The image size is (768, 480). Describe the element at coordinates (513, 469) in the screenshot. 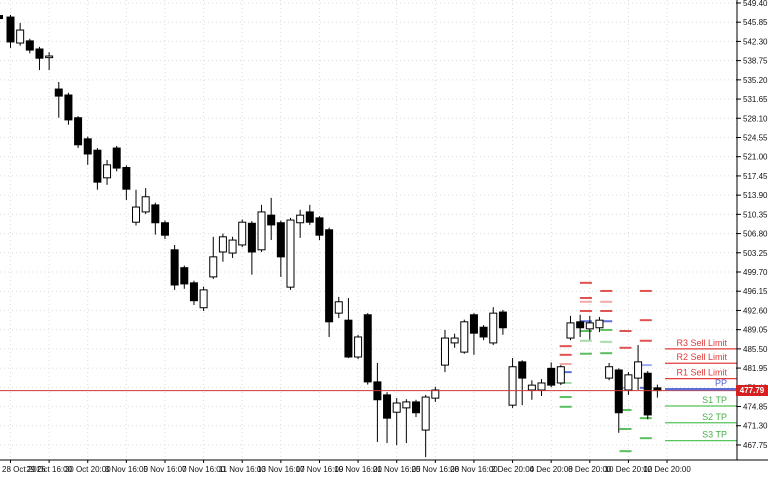

I see `x-tick-label: 2 Dec 20:00` at that location.